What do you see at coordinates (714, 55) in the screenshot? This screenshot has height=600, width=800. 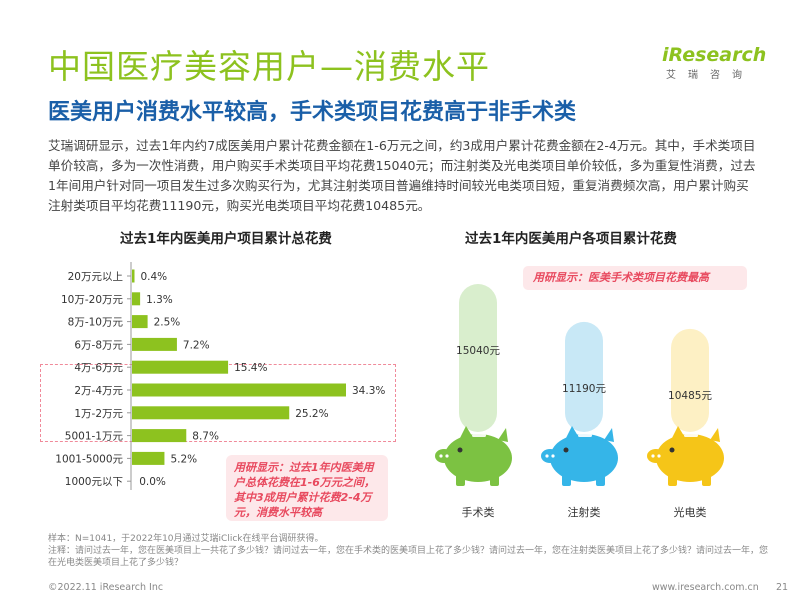 I see `logo-word: iResearch` at bounding box center [714, 55].